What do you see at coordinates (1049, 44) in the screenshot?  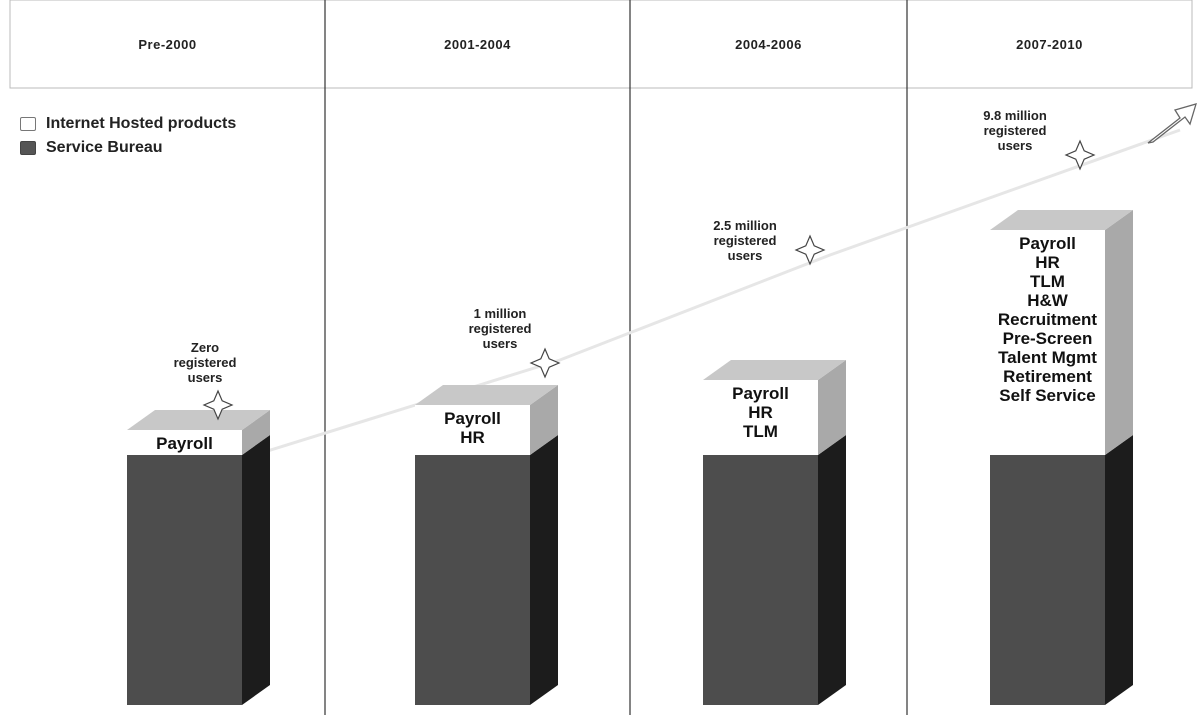 I see `header-2007-2010: 2007-2010` at bounding box center [1049, 44].